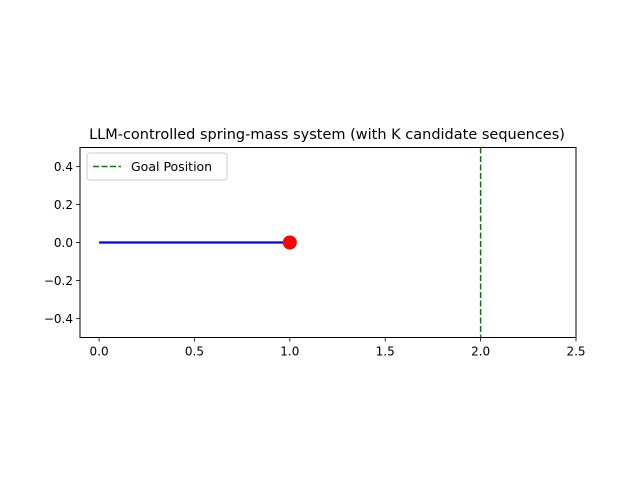  I want to click on x-tick-label: 1.0, so click(289, 352).